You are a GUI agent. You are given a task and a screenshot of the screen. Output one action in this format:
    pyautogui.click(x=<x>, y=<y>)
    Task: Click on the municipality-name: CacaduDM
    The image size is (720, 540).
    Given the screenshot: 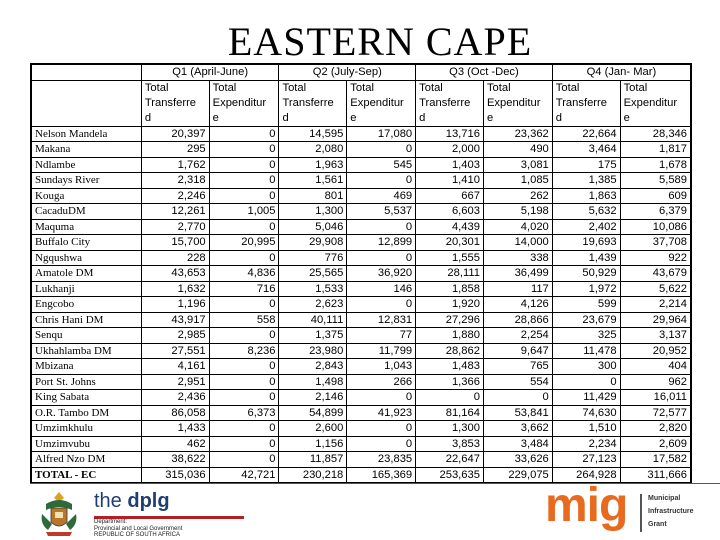 What is the action you would take?
    pyautogui.click(x=86, y=211)
    